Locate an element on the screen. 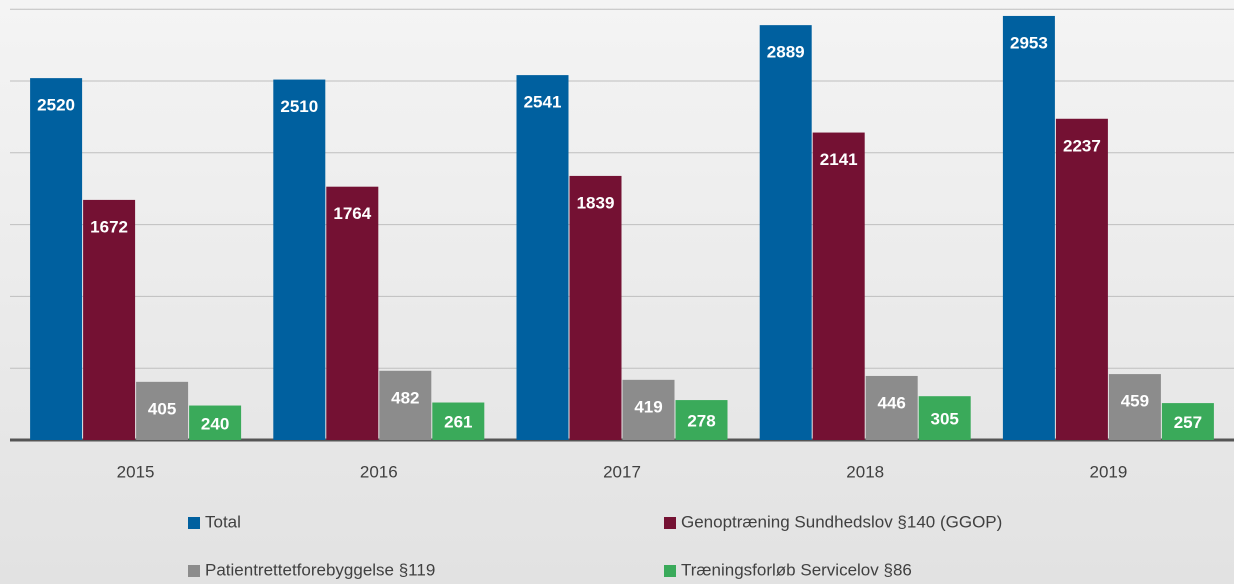 The height and width of the screenshot is (584, 1234). value-label: 257 is located at coordinates (1188, 422).